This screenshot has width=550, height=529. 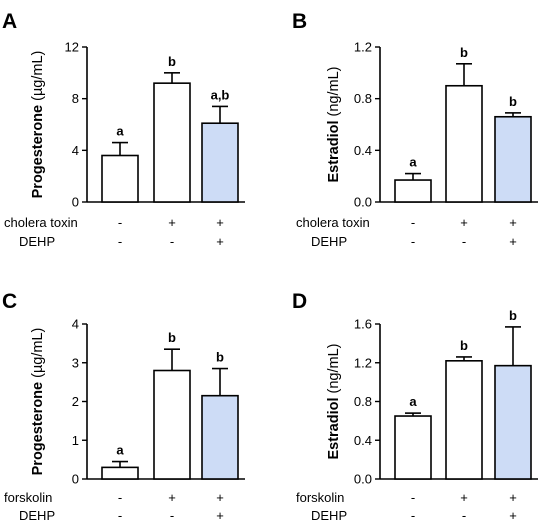 I want to click on y-tick-label: 2, so click(x=75, y=401).